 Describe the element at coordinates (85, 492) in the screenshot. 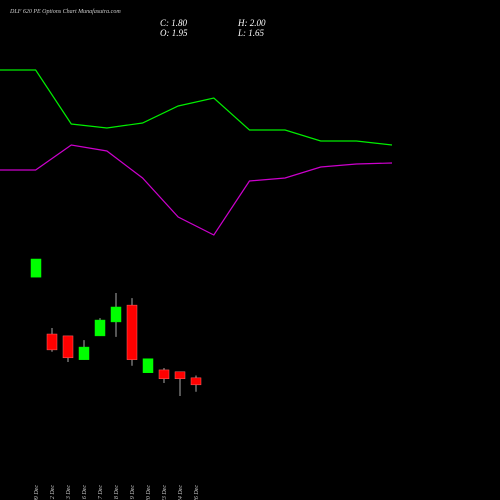

I see `x-tick-label: 16 Dec` at that location.